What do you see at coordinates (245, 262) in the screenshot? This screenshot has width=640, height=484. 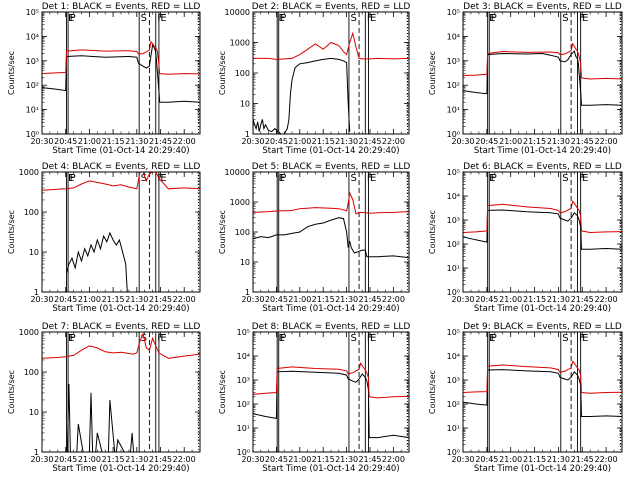 I see `y-tick-label: 10` at bounding box center [245, 262].